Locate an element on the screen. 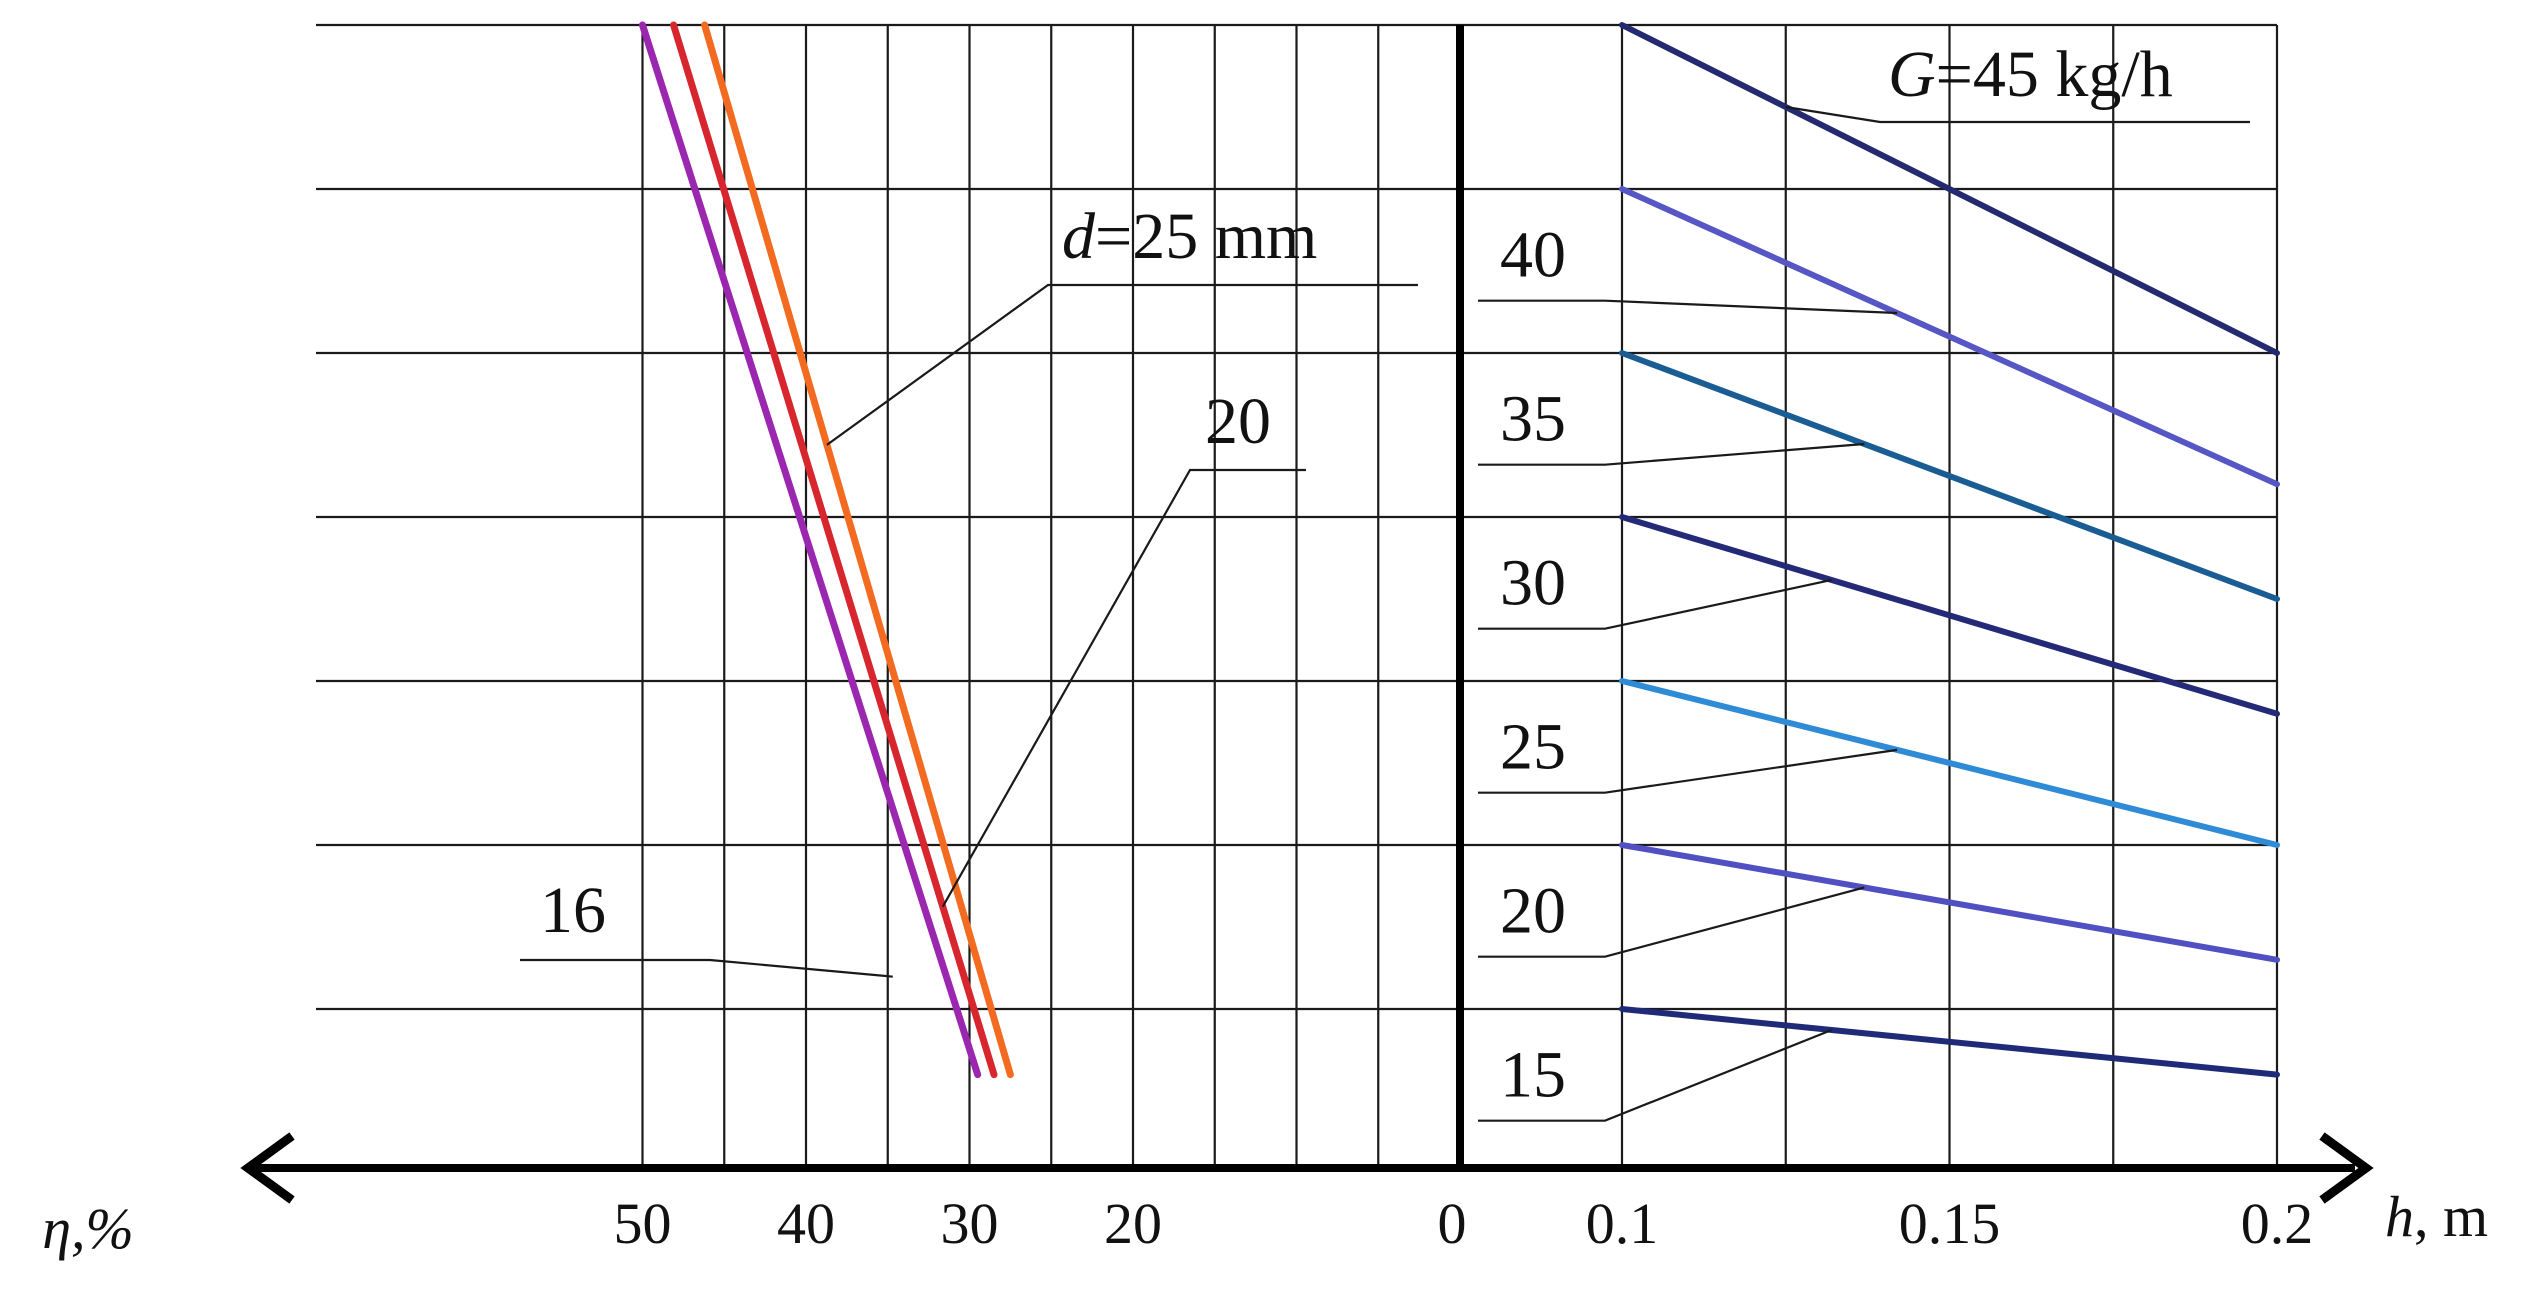 Image resolution: width=2545 pixels, height=1293 pixels. series-label-G25: 25 is located at coordinates (1533, 747).